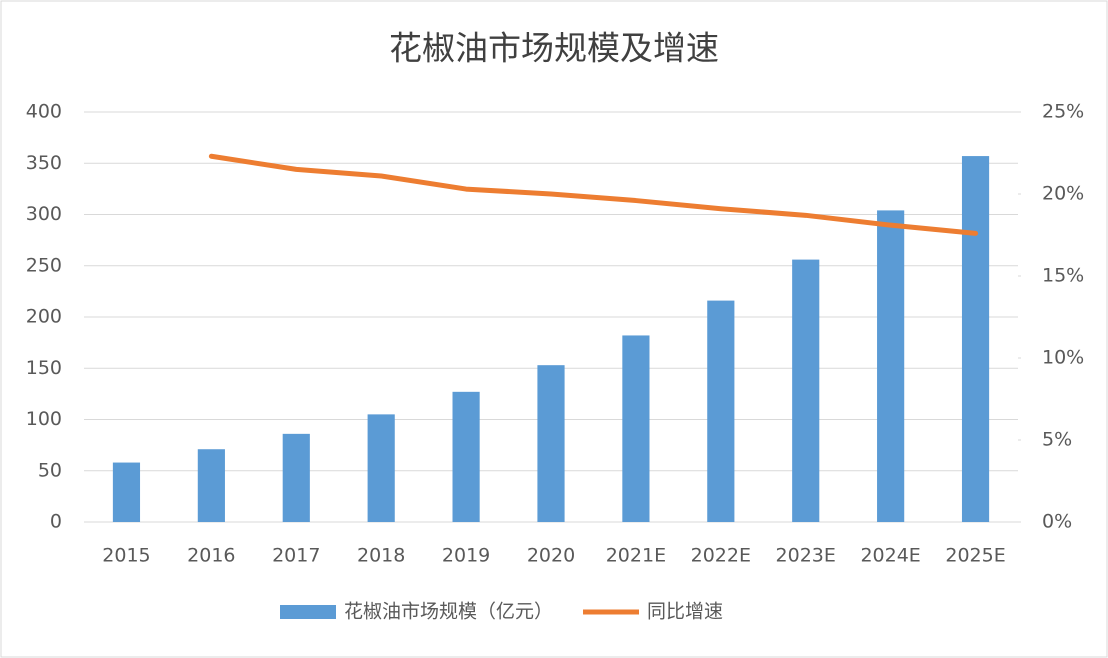 The image size is (1108, 658). What do you see at coordinates (56, 522) in the screenshot?
I see `y-tick-label: 0` at bounding box center [56, 522].